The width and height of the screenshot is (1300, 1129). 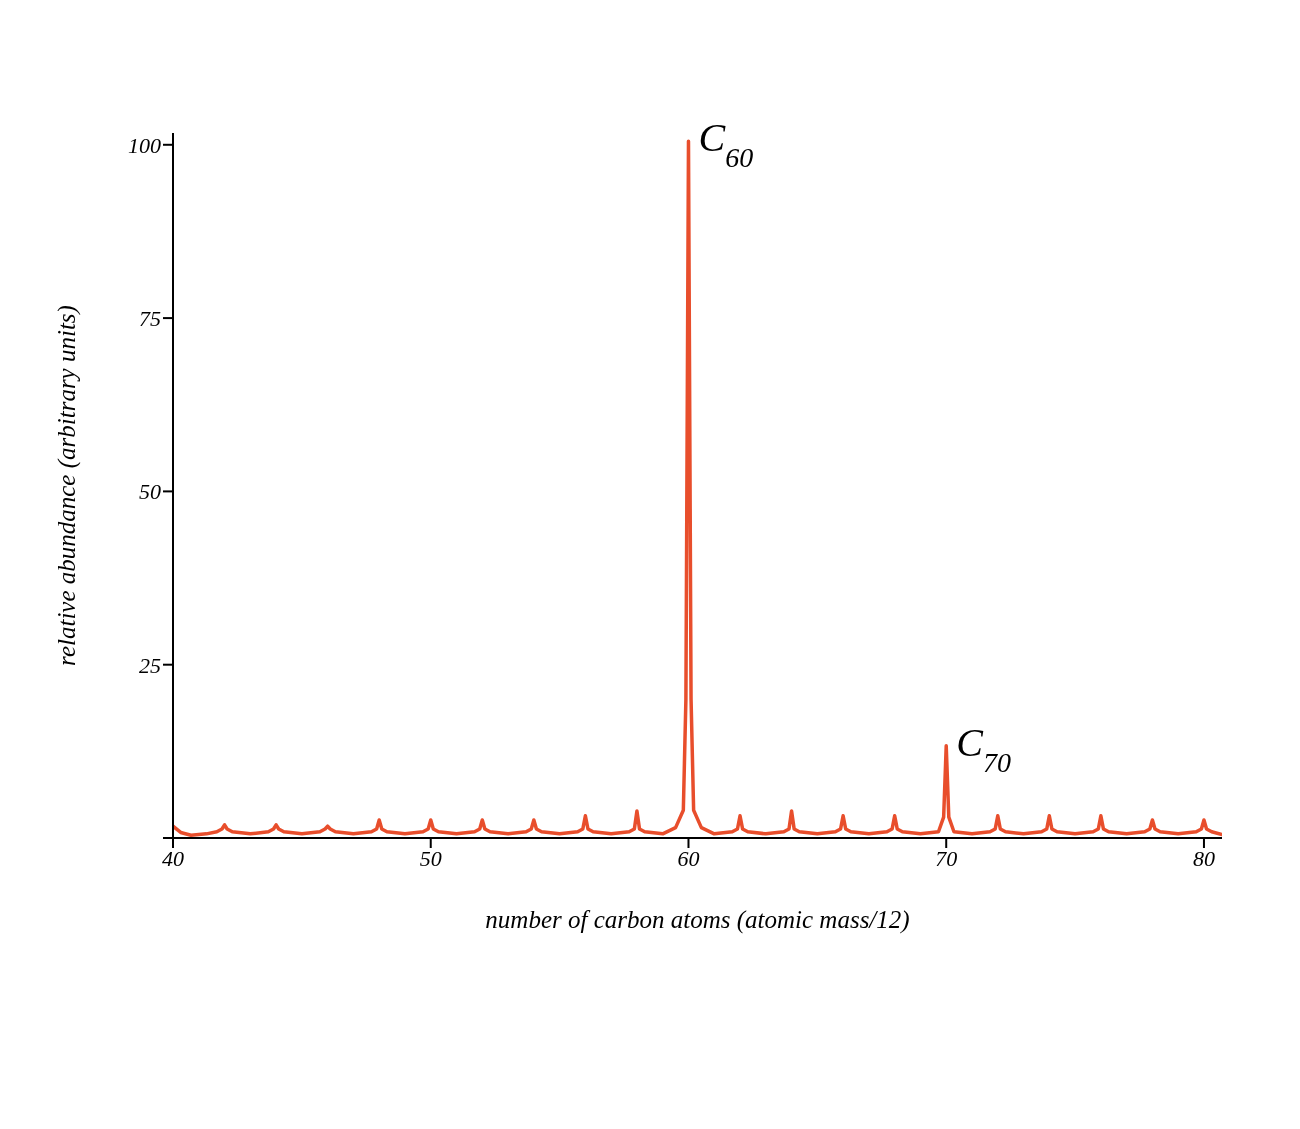 What do you see at coordinates (430, 858) in the screenshot?
I see `x-tick-label: 50` at bounding box center [430, 858].